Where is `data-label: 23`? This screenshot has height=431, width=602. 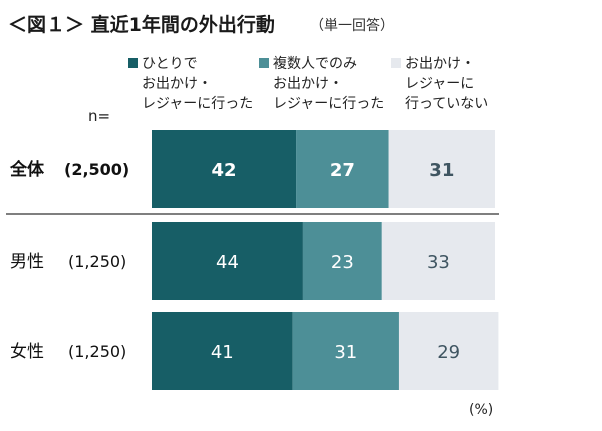
data-label: 23 is located at coordinates (342, 262).